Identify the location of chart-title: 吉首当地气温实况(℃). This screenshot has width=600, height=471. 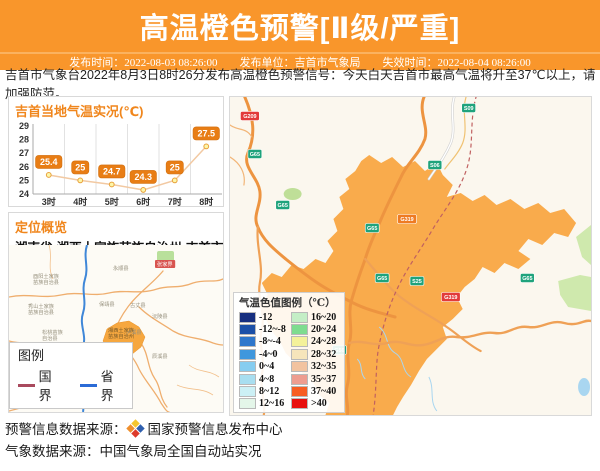
(79, 111).